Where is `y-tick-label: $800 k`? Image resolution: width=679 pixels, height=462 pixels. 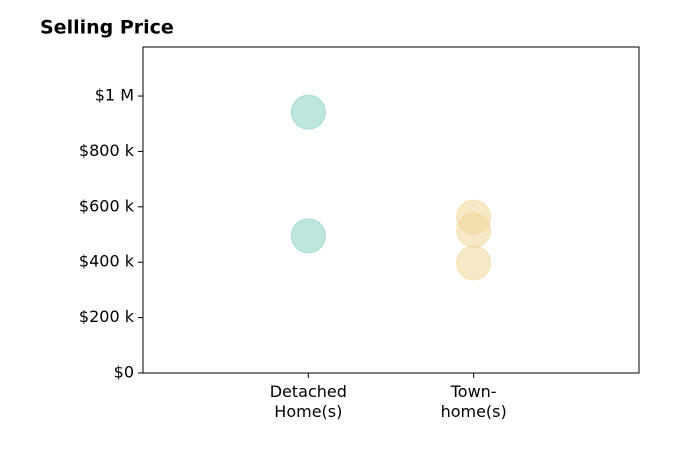 y-tick-label: $800 k is located at coordinates (107, 150).